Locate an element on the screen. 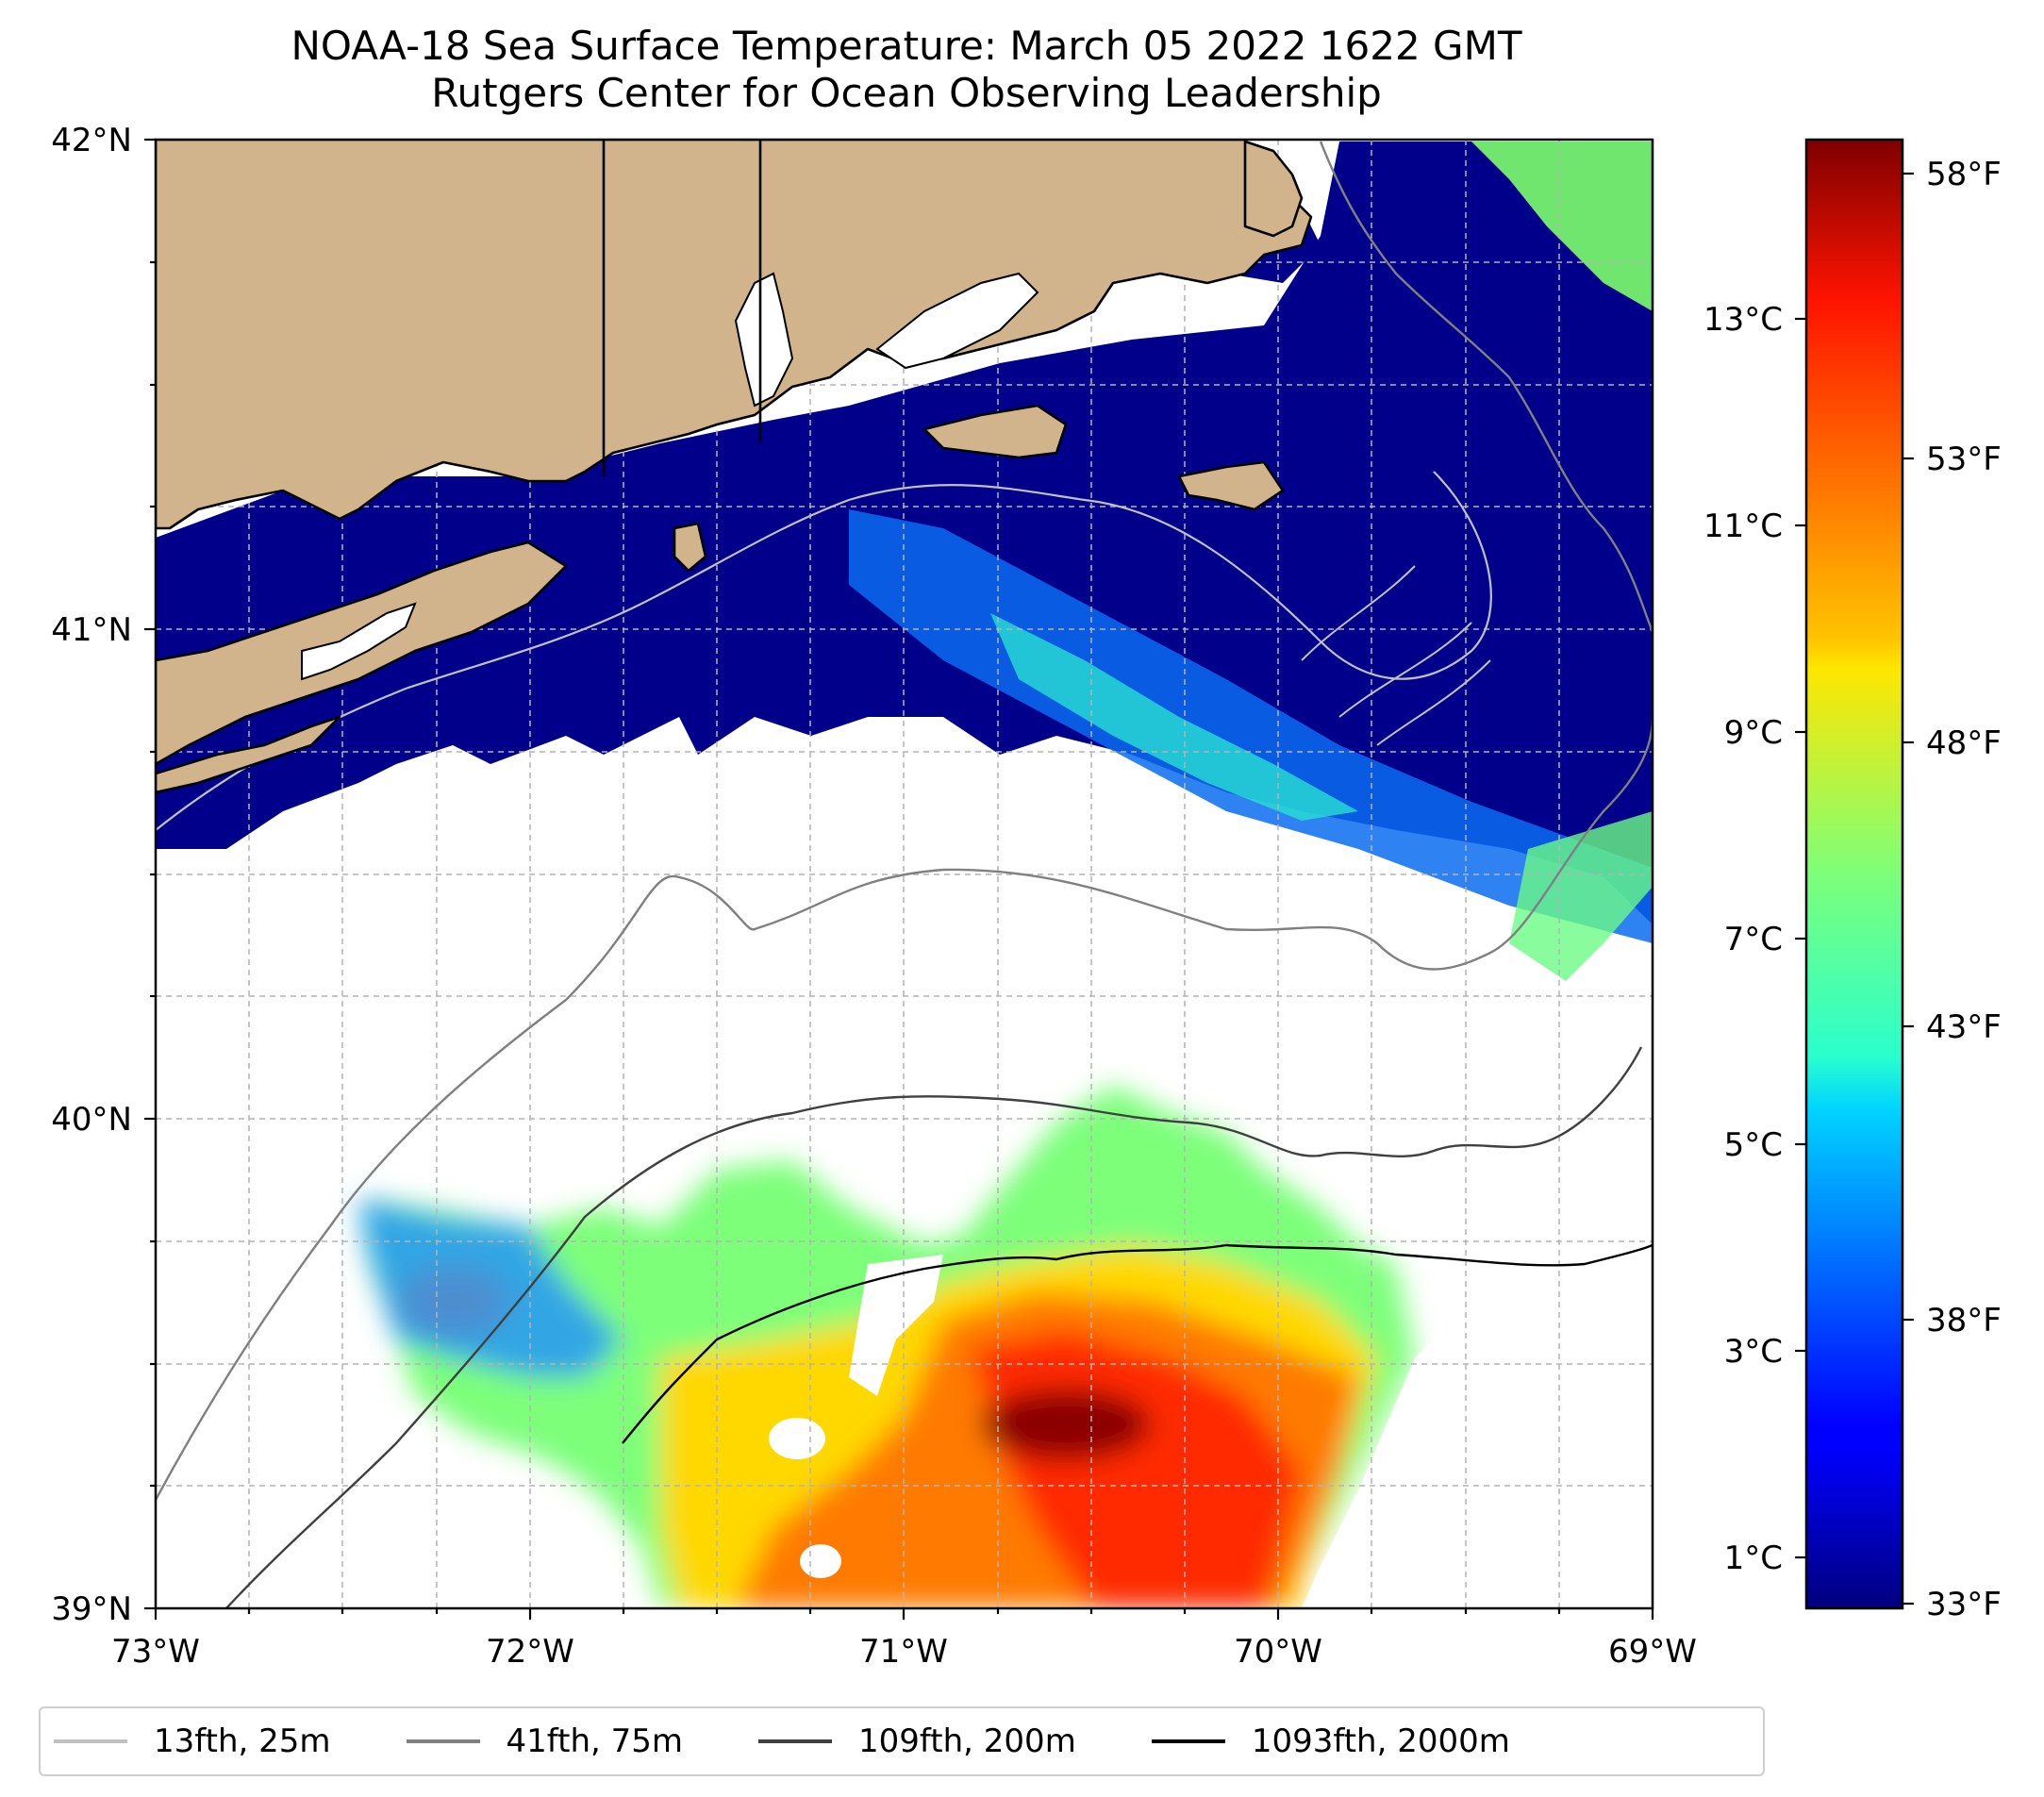 The image size is (2044, 1797). x-tick-label: 71°W is located at coordinates (904, 1652).